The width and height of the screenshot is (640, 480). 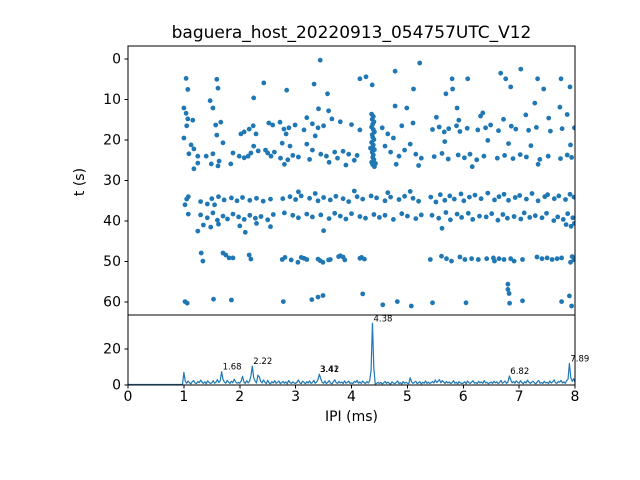 I want to click on x-tick-label: 4, so click(x=351, y=397).